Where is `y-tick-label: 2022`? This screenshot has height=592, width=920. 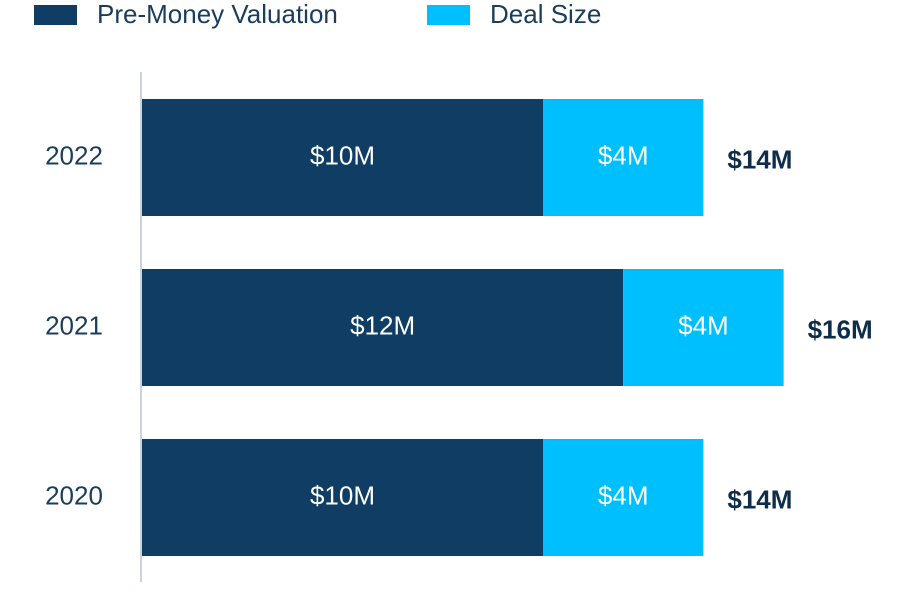 y-tick-label: 2022 is located at coordinates (74, 155).